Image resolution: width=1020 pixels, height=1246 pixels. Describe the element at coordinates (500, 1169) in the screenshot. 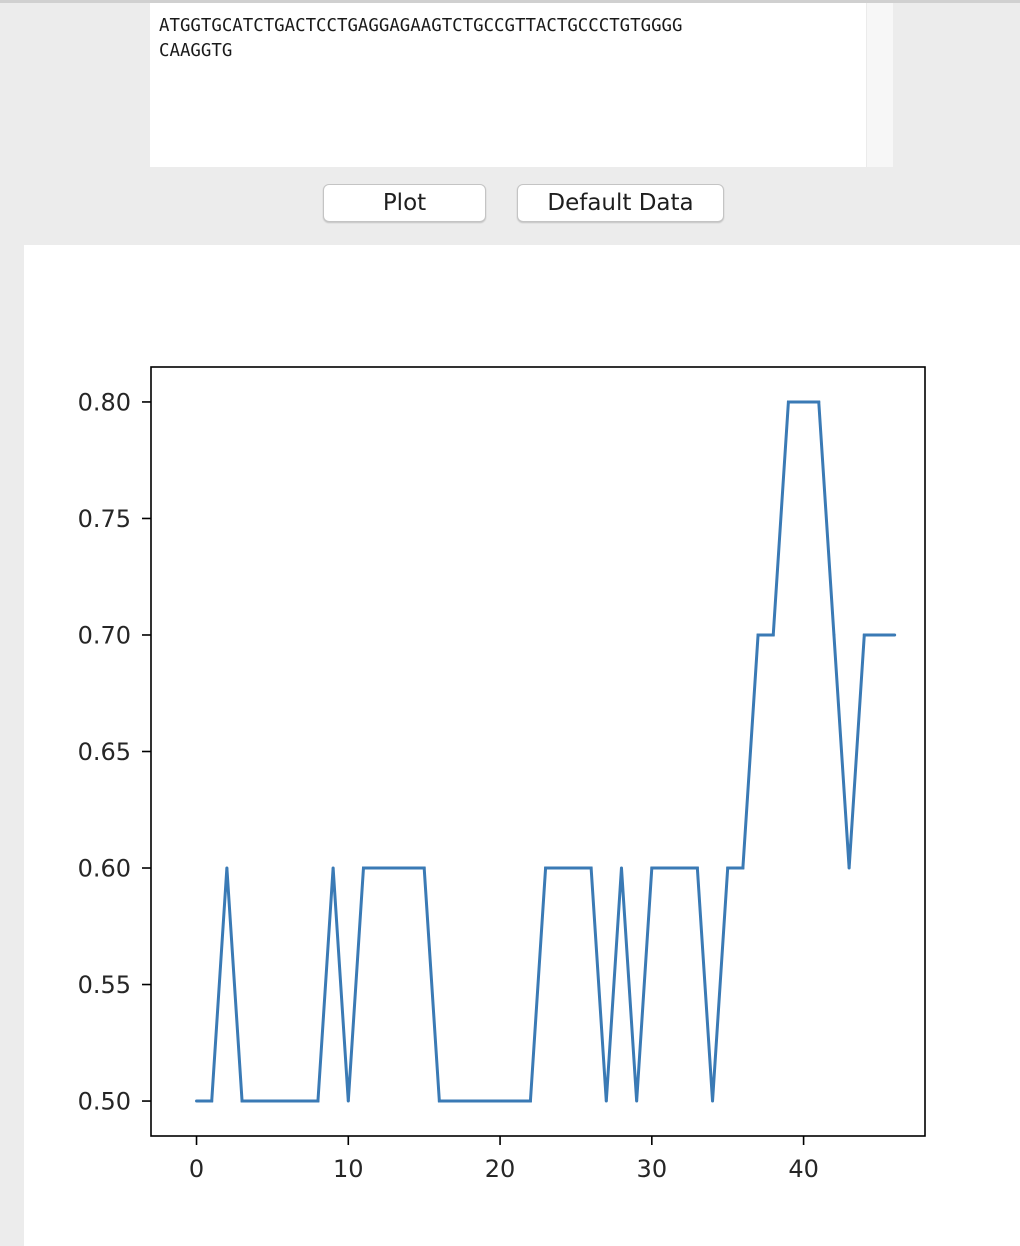

I see `x-tick-label: 20` at that location.